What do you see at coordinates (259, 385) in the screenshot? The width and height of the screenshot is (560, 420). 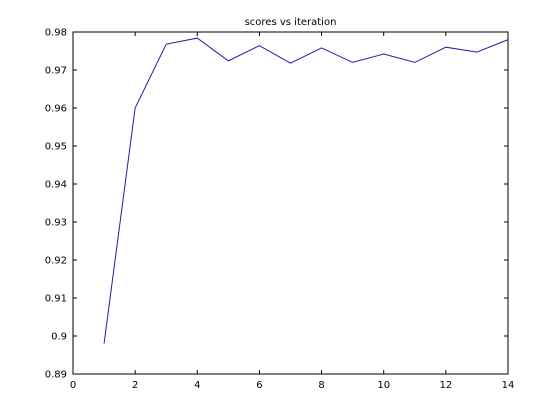 I see `x-tick-label: 6` at bounding box center [259, 385].